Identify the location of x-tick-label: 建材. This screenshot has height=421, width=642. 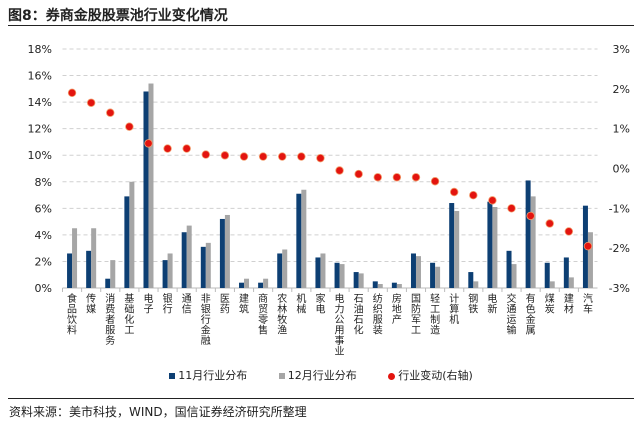
(569, 304).